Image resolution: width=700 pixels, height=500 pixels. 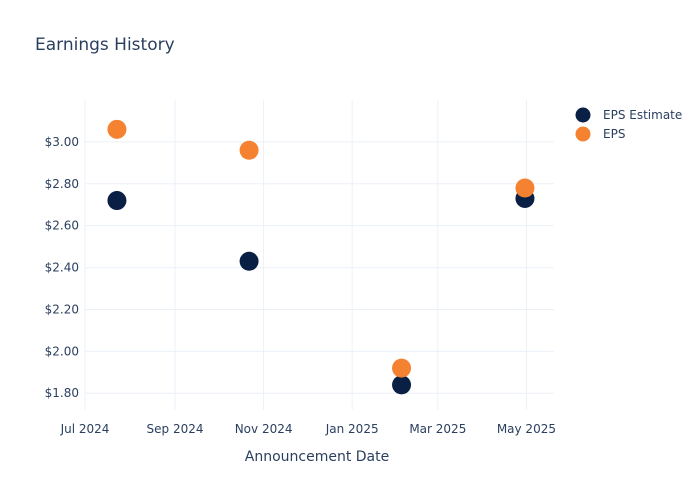 I want to click on y-tick-label: $2.00, so click(x=62, y=351).